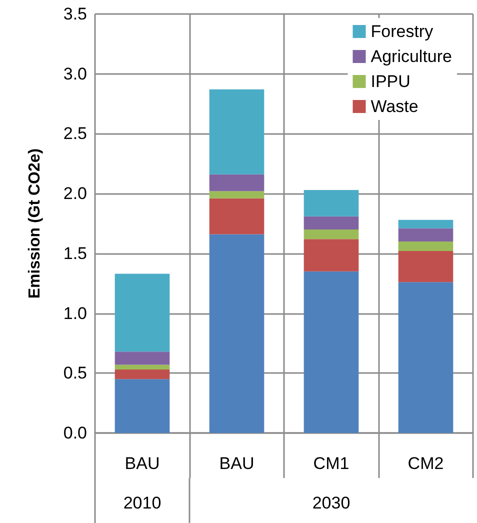  What do you see at coordinates (402, 31) in the screenshot?
I see `legend-label: Forestry` at bounding box center [402, 31].